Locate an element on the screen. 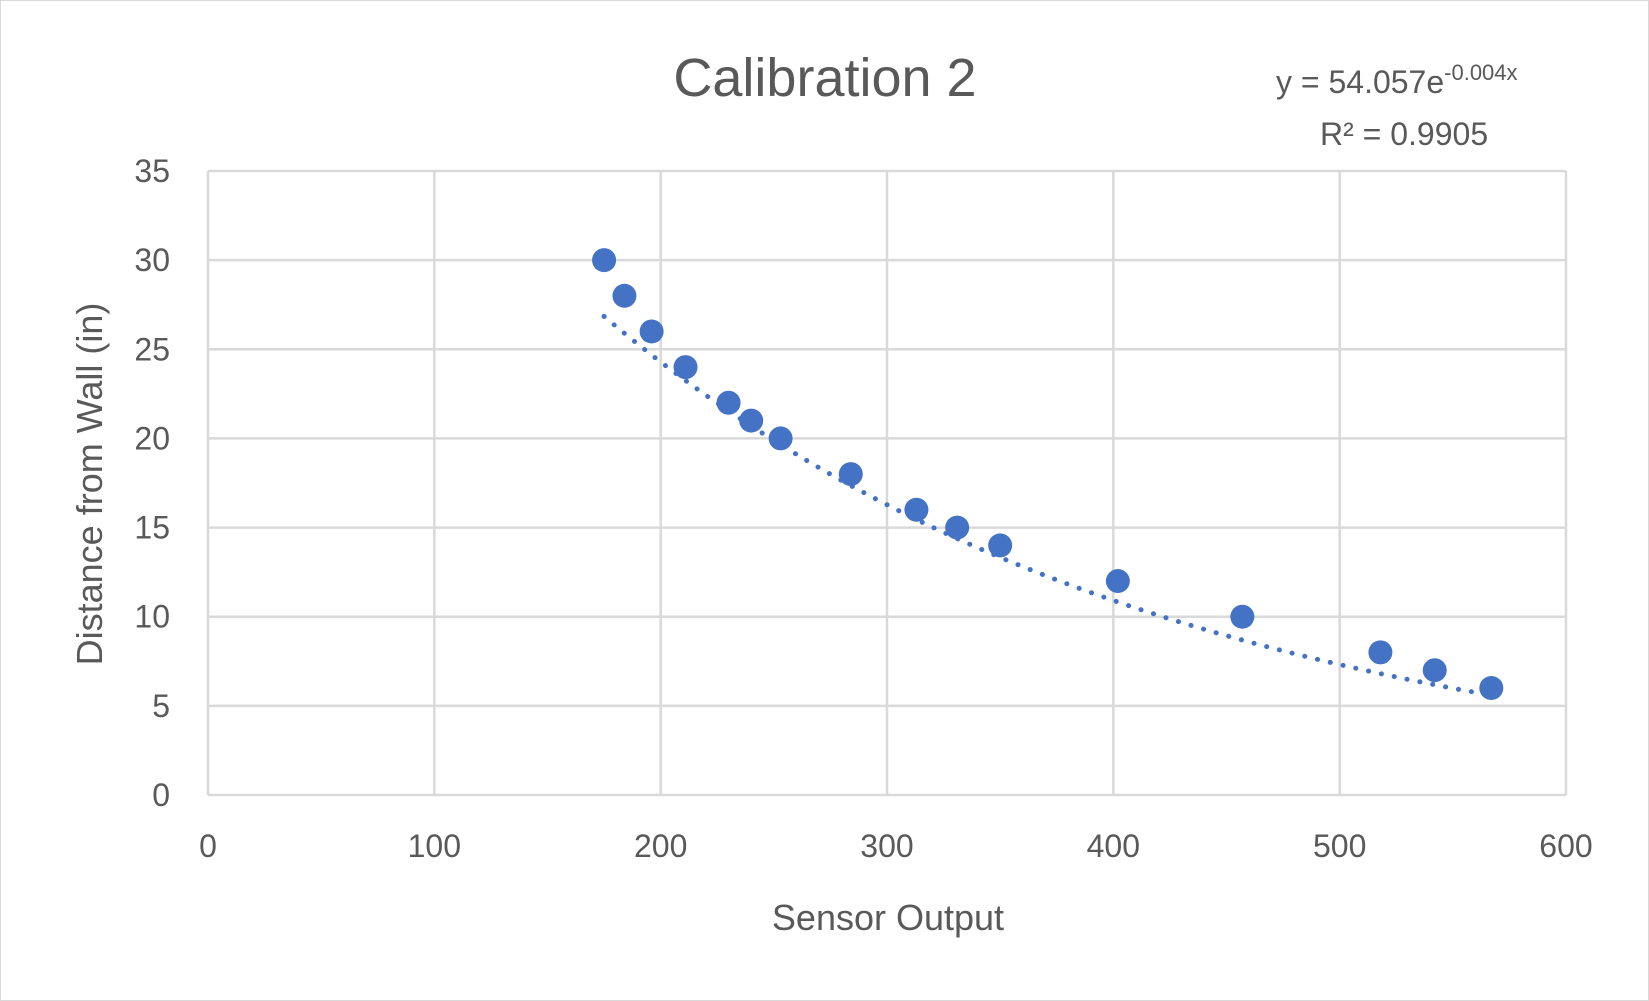 The width and height of the screenshot is (1649, 1001). x-axis-title: Sensor Output is located at coordinates (888, 917).